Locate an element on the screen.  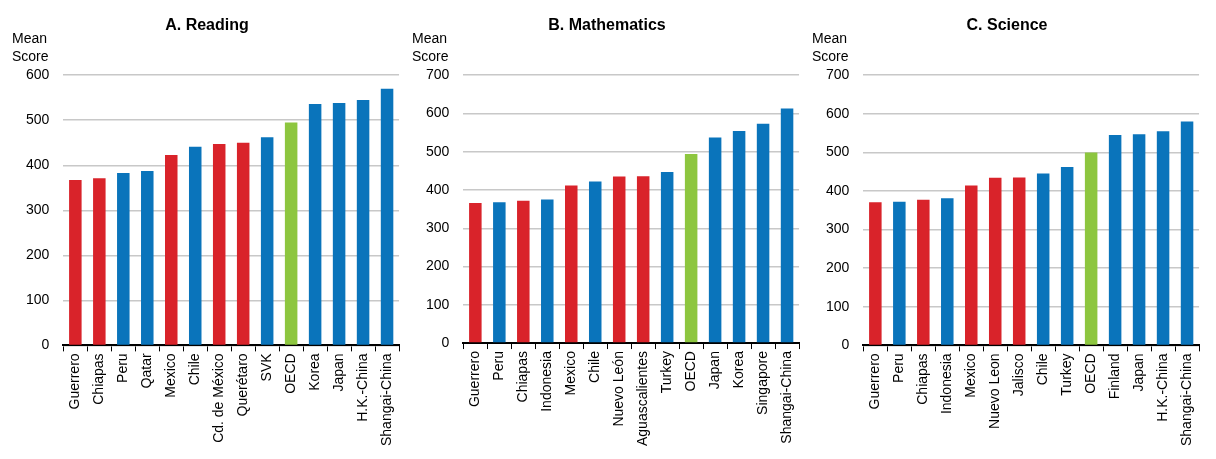
x-tick-label: OECD is located at coordinates (1090, 373).